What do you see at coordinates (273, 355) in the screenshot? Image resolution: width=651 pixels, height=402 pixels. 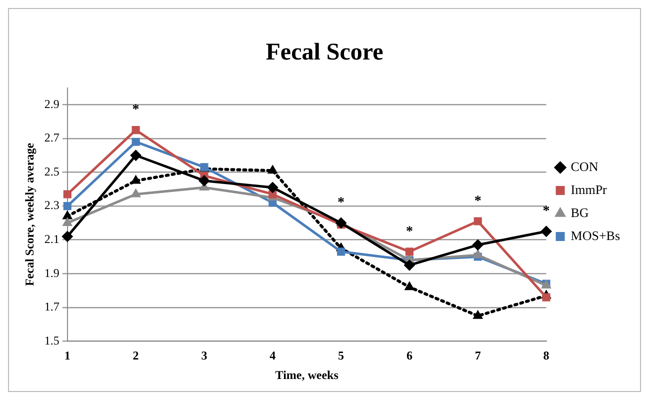 I see `x-tick-label: 4` at bounding box center [273, 355].